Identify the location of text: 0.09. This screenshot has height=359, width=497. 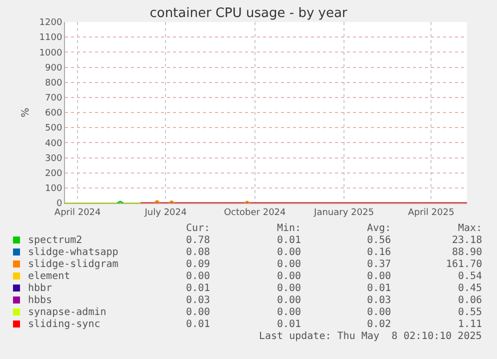
(198, 264).